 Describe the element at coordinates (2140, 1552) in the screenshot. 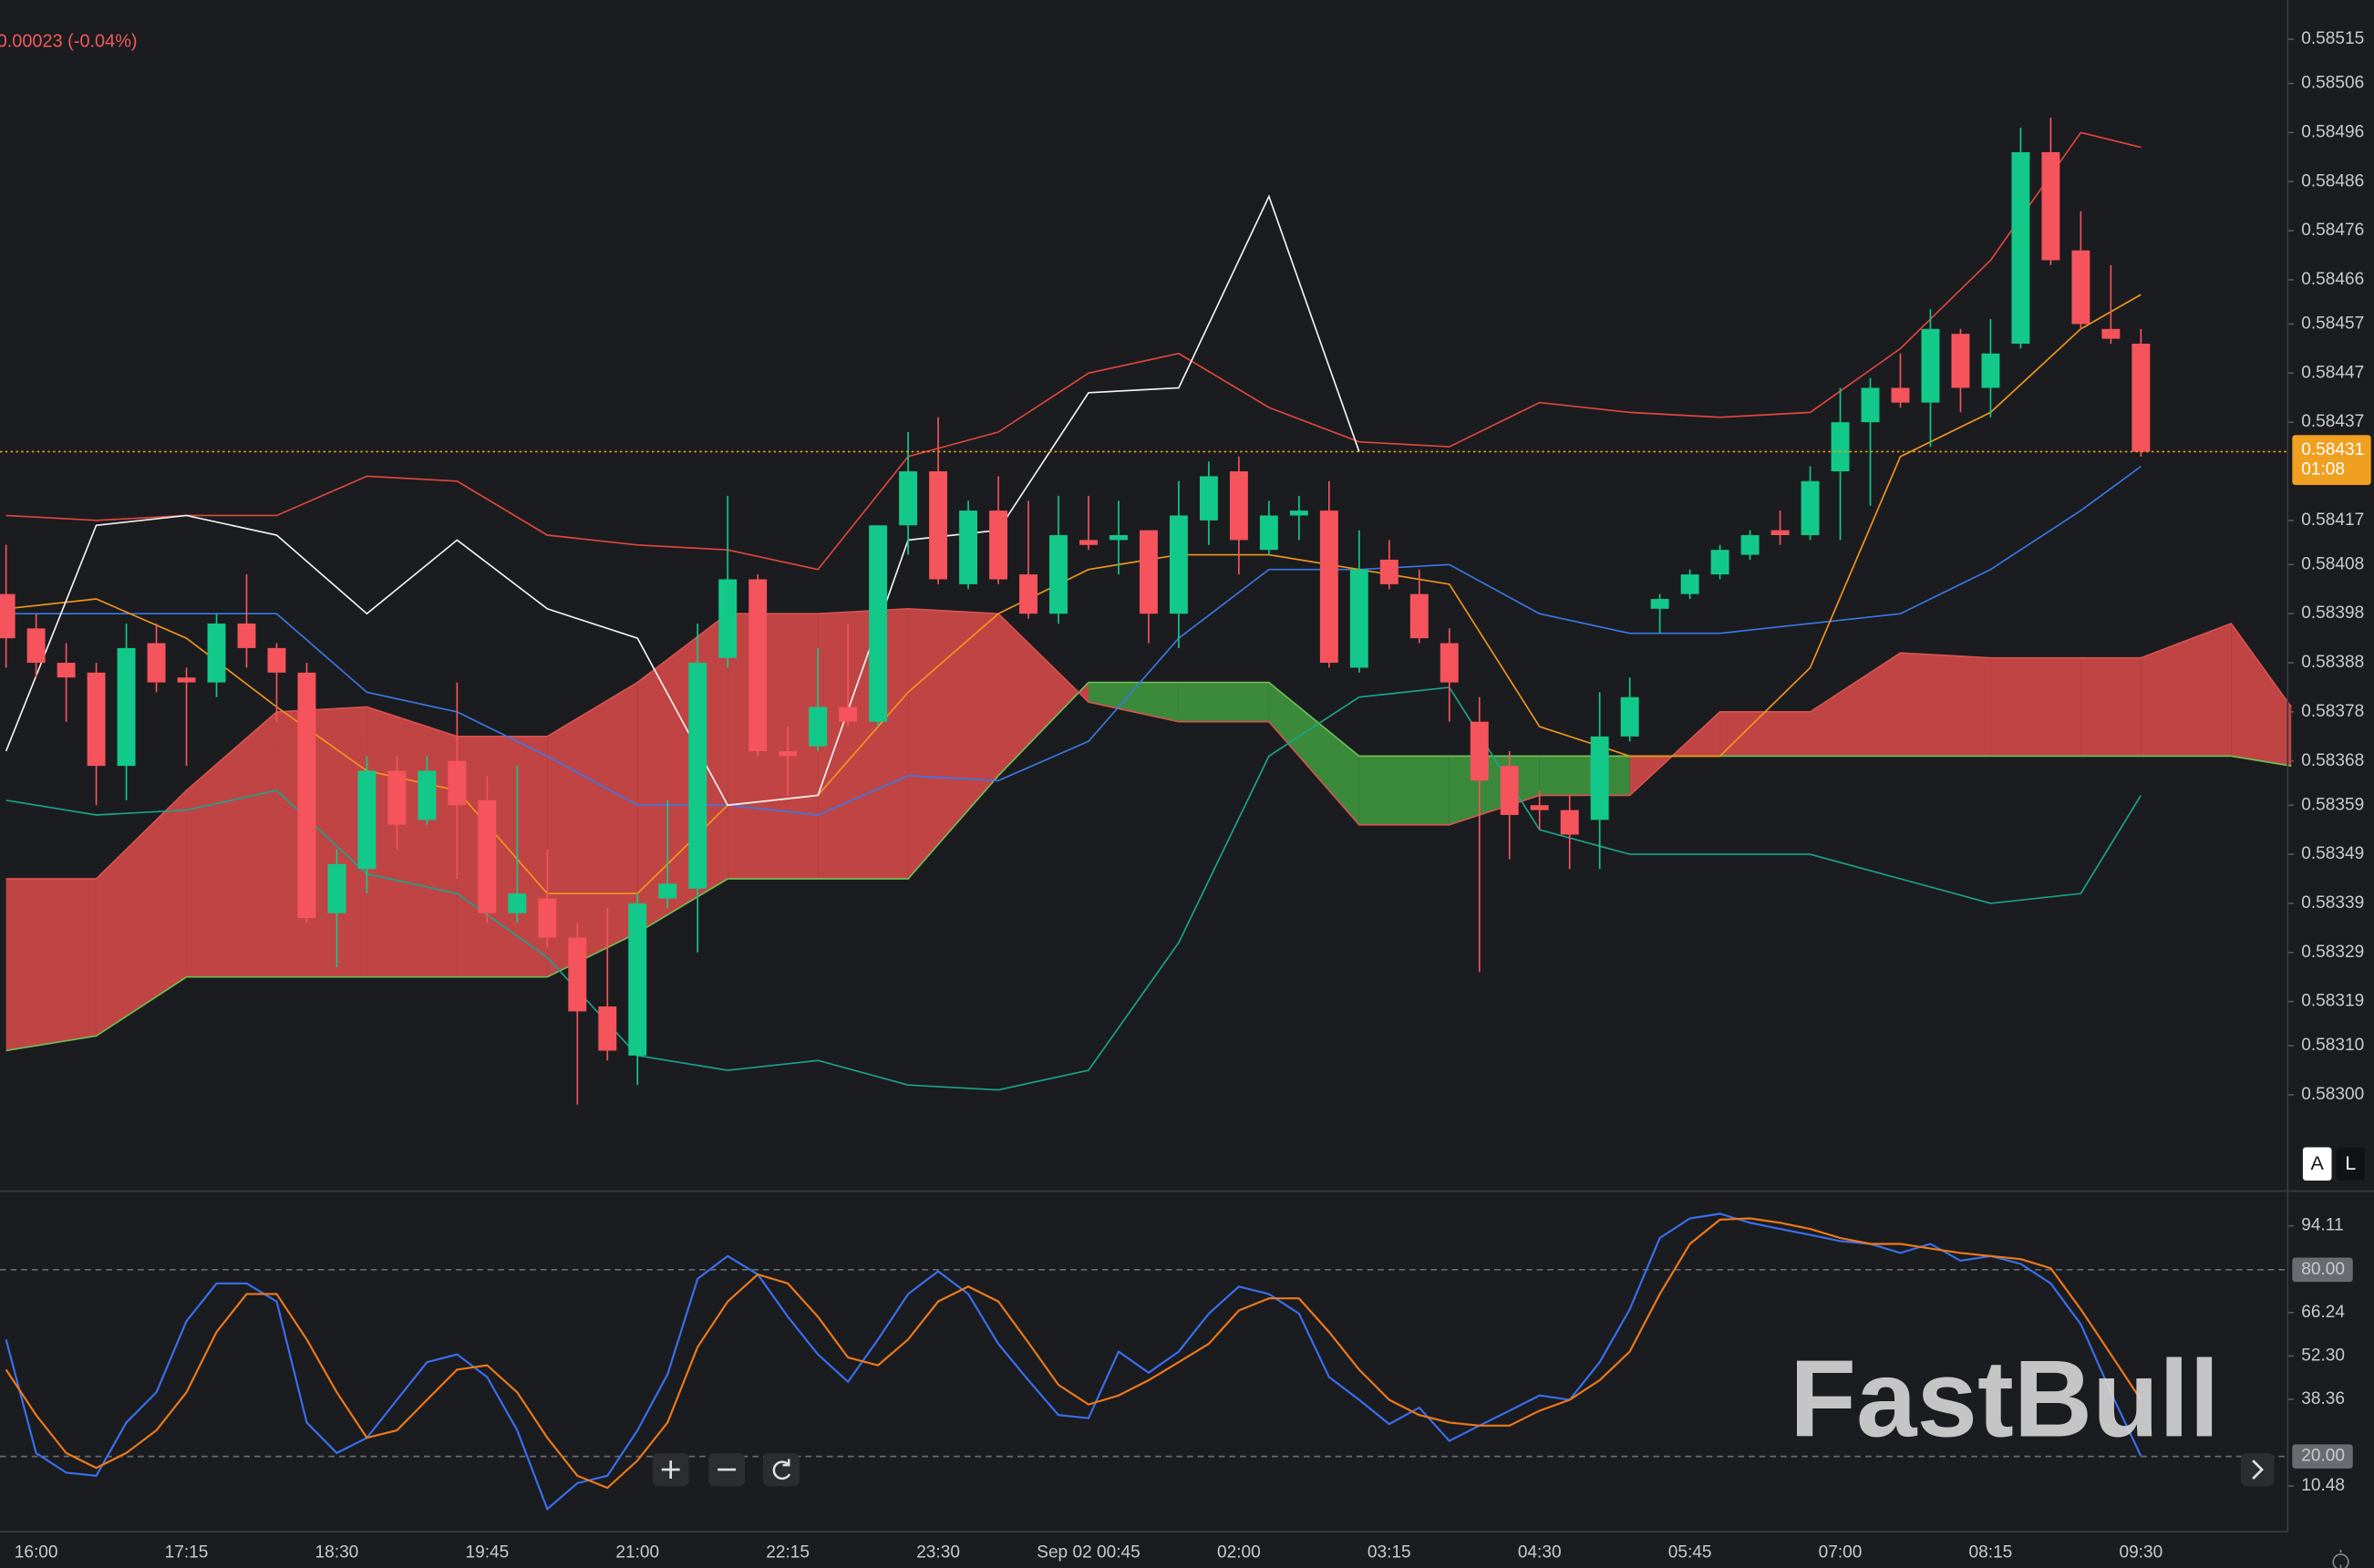

I see `x-tick-label: 09:30` at that location.